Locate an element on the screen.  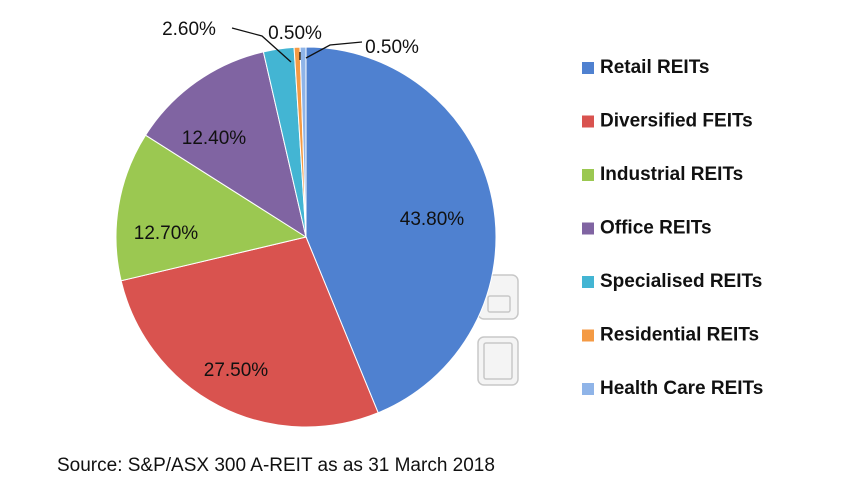
pie-slice-diversified-feits is located at coordinates (249, 332).